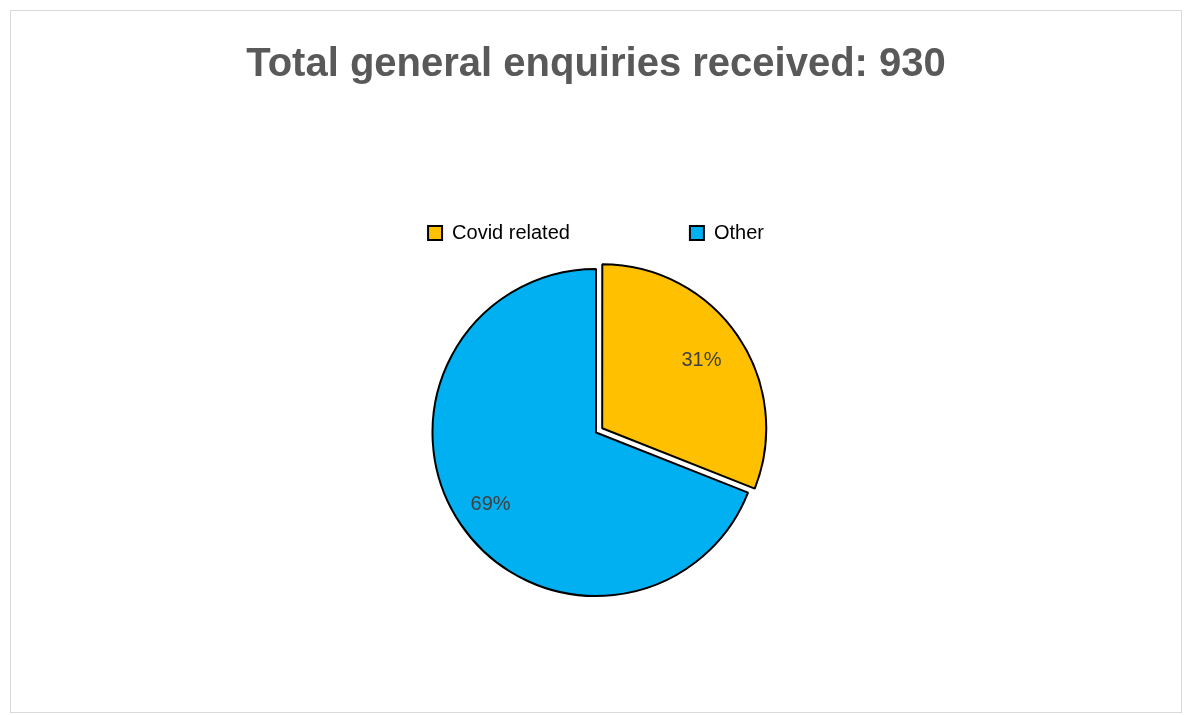 This screenshot has height=715, width=1184. I want to click on data-label: 69%, so click(490, 502).